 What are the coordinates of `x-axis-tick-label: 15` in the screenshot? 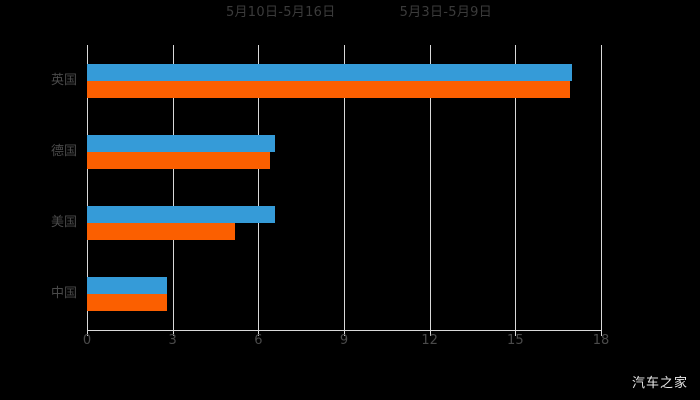 It's located at (515, 340).